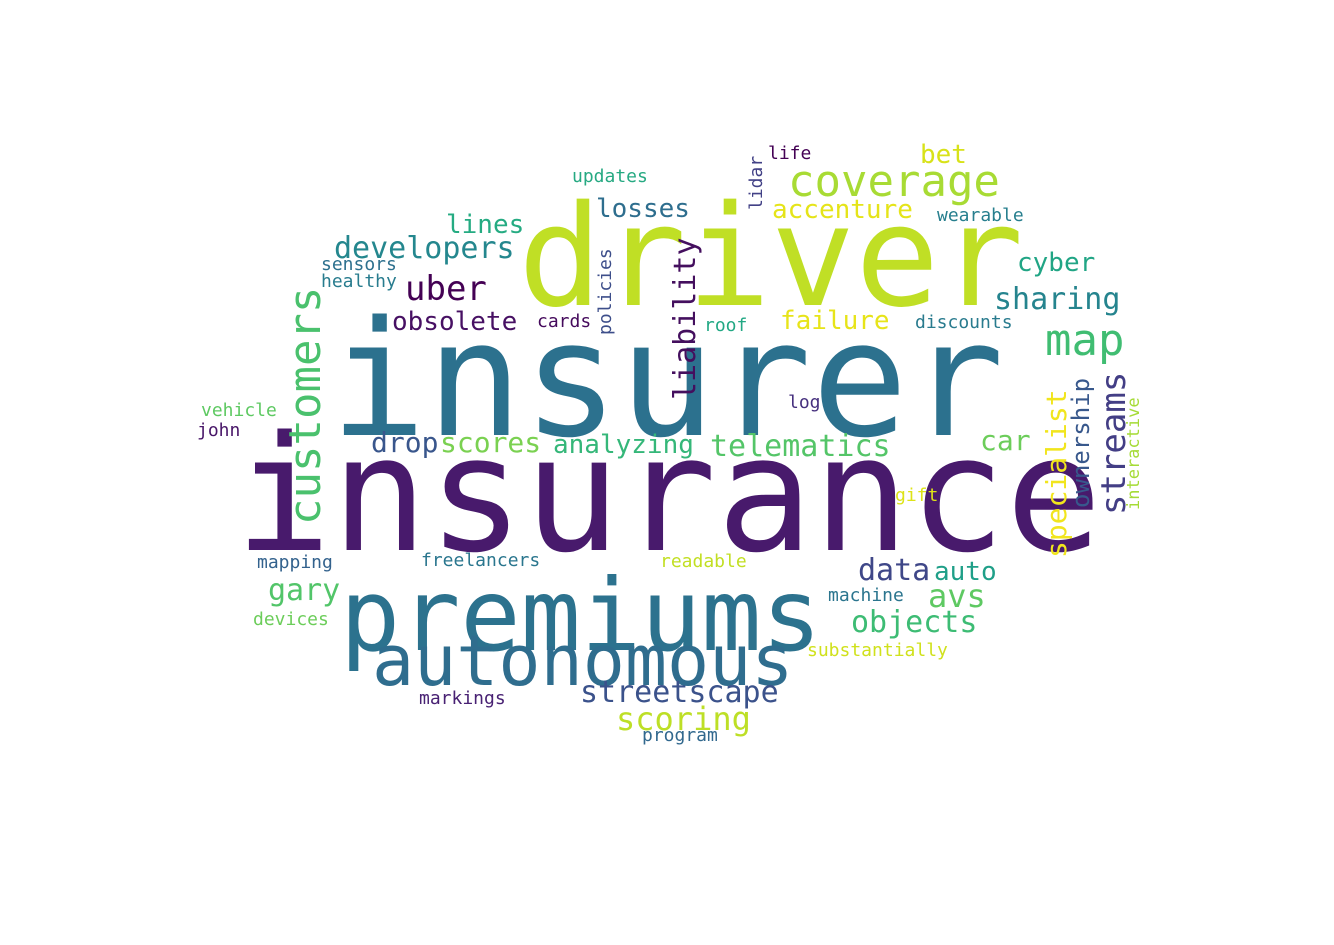 The image size is (1334, 945). I want to click on word-autonomous: autonomous, so click(582, 661).